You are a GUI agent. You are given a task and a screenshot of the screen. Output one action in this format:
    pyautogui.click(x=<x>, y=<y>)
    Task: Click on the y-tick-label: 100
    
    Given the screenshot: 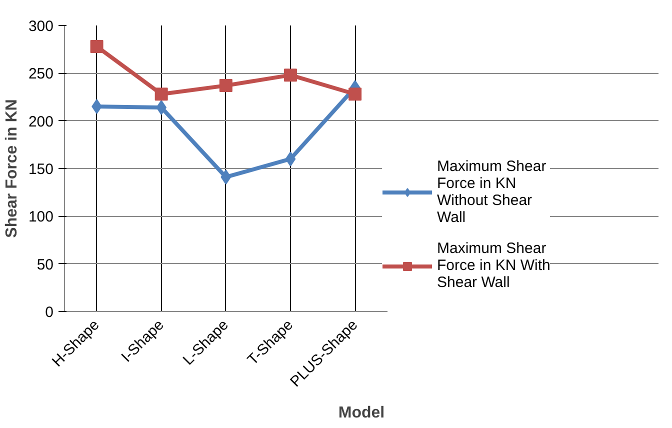 What is the action you would take?
    pyautogui.click(x=41, y=217)
    